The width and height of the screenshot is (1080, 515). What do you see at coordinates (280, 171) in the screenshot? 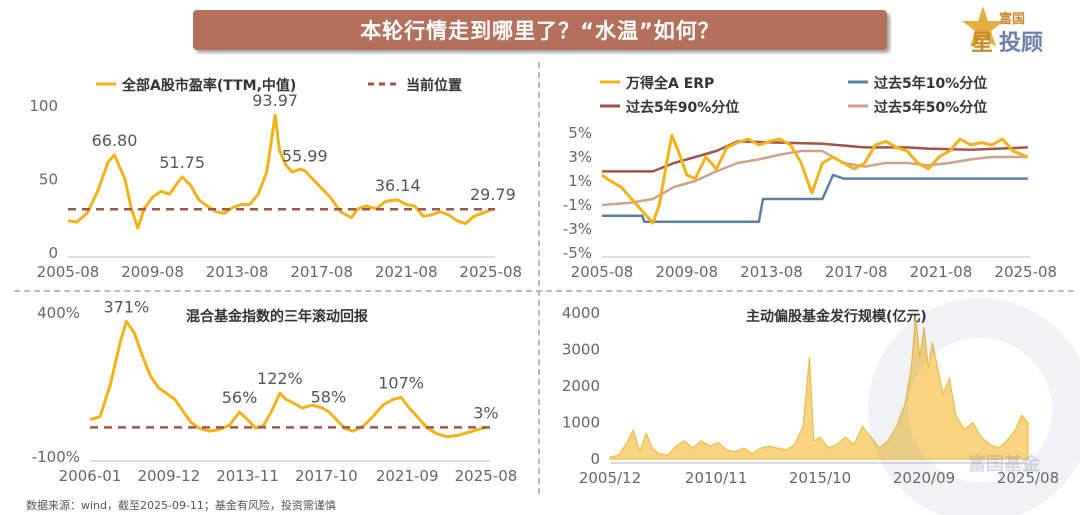
I see `pe-series-line` at bounding box center [280, 171].